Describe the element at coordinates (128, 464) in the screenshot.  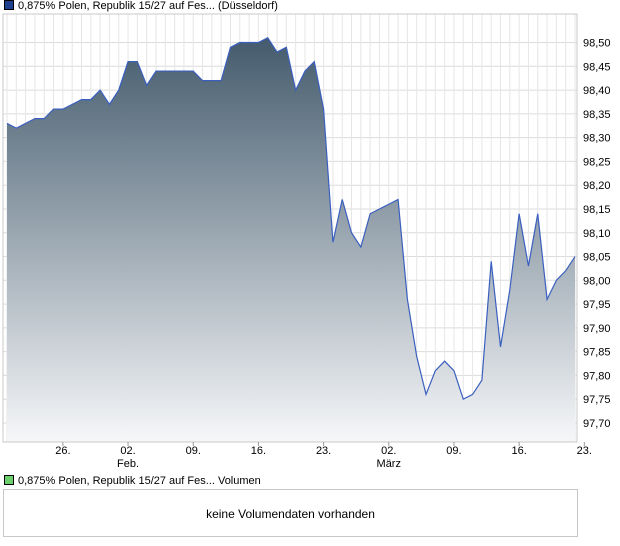
I see `x-month-label: Feb.` at that location.